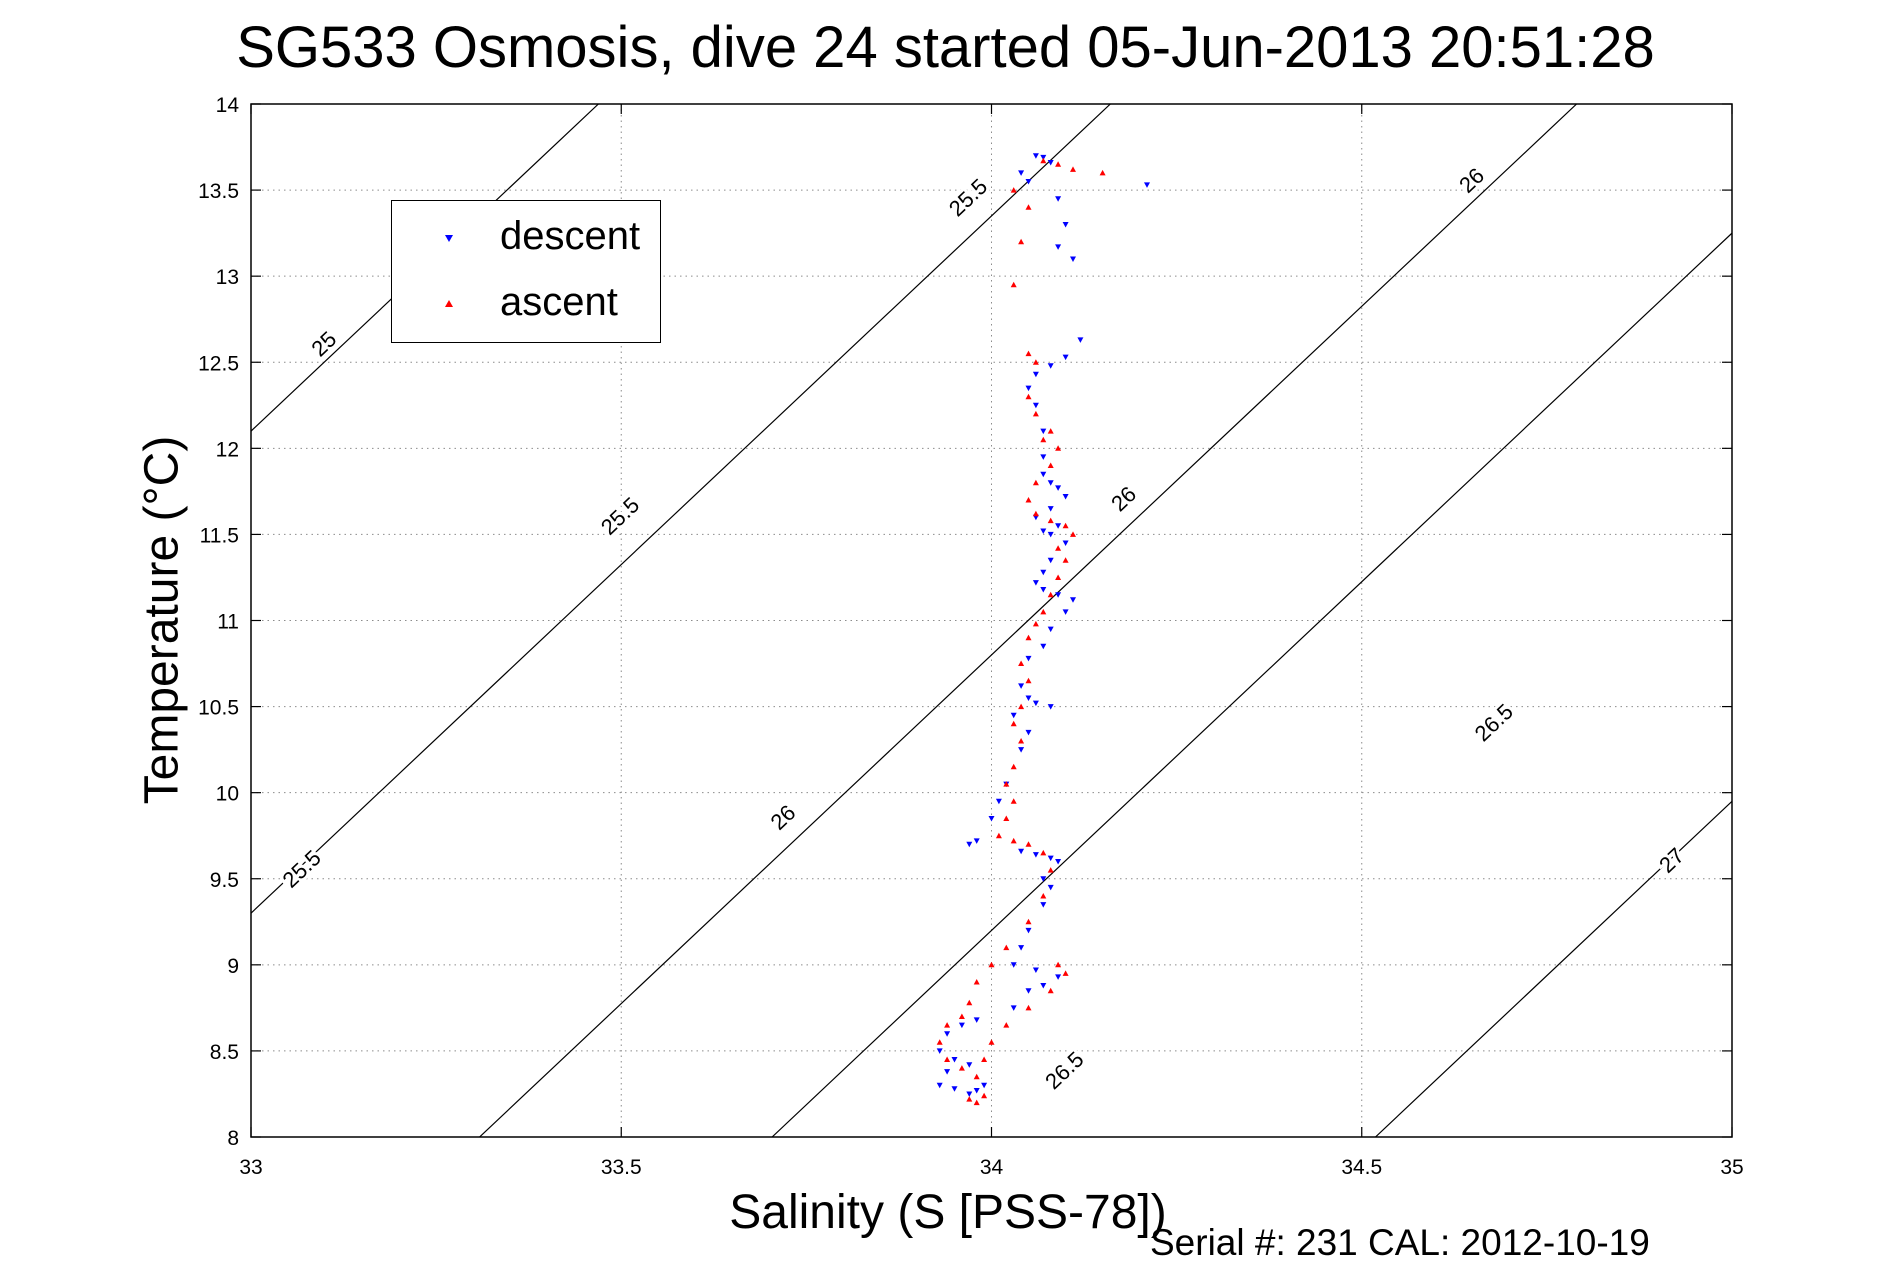 Image resolution: width=1891 pixels, height=1264 pixels. I want to click on density-contour-label: 26.5, so click(1494, 723).